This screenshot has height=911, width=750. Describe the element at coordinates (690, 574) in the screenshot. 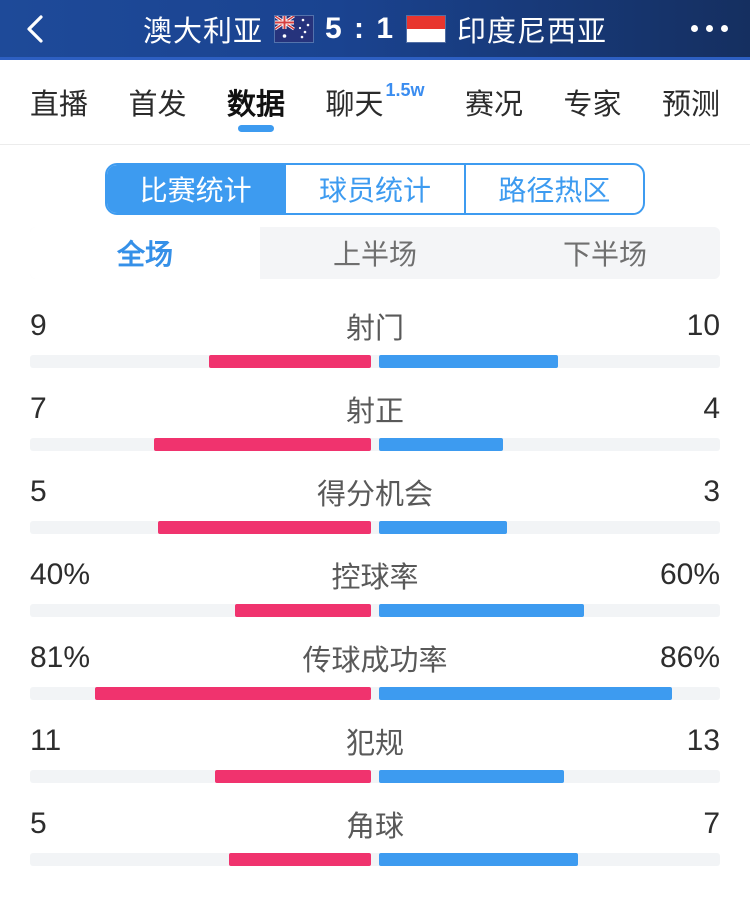

I see `away-value: 60%` at that location.